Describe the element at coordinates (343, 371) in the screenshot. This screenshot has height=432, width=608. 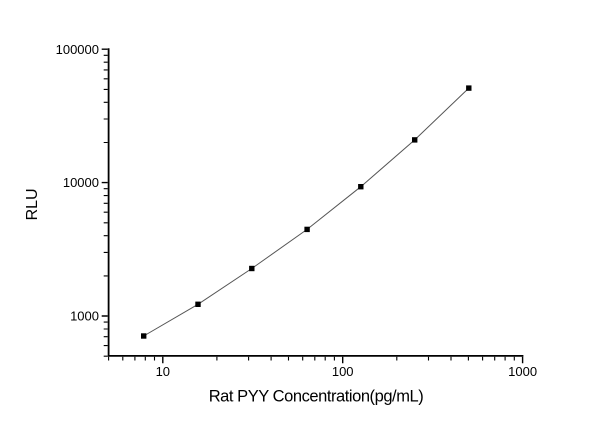
I see `svg-text: 100` at that location.